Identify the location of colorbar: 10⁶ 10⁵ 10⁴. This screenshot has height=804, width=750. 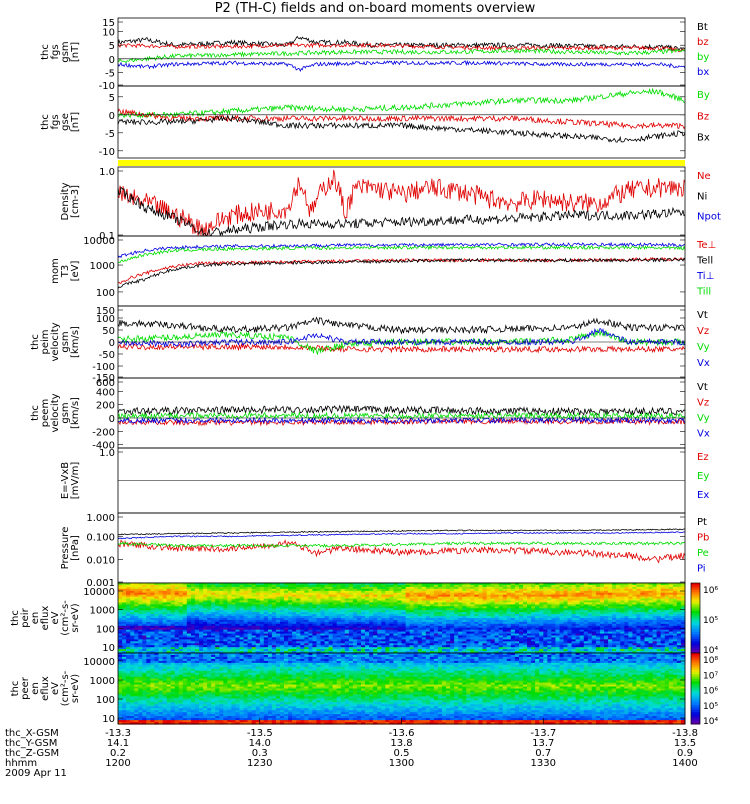
(704, 619).